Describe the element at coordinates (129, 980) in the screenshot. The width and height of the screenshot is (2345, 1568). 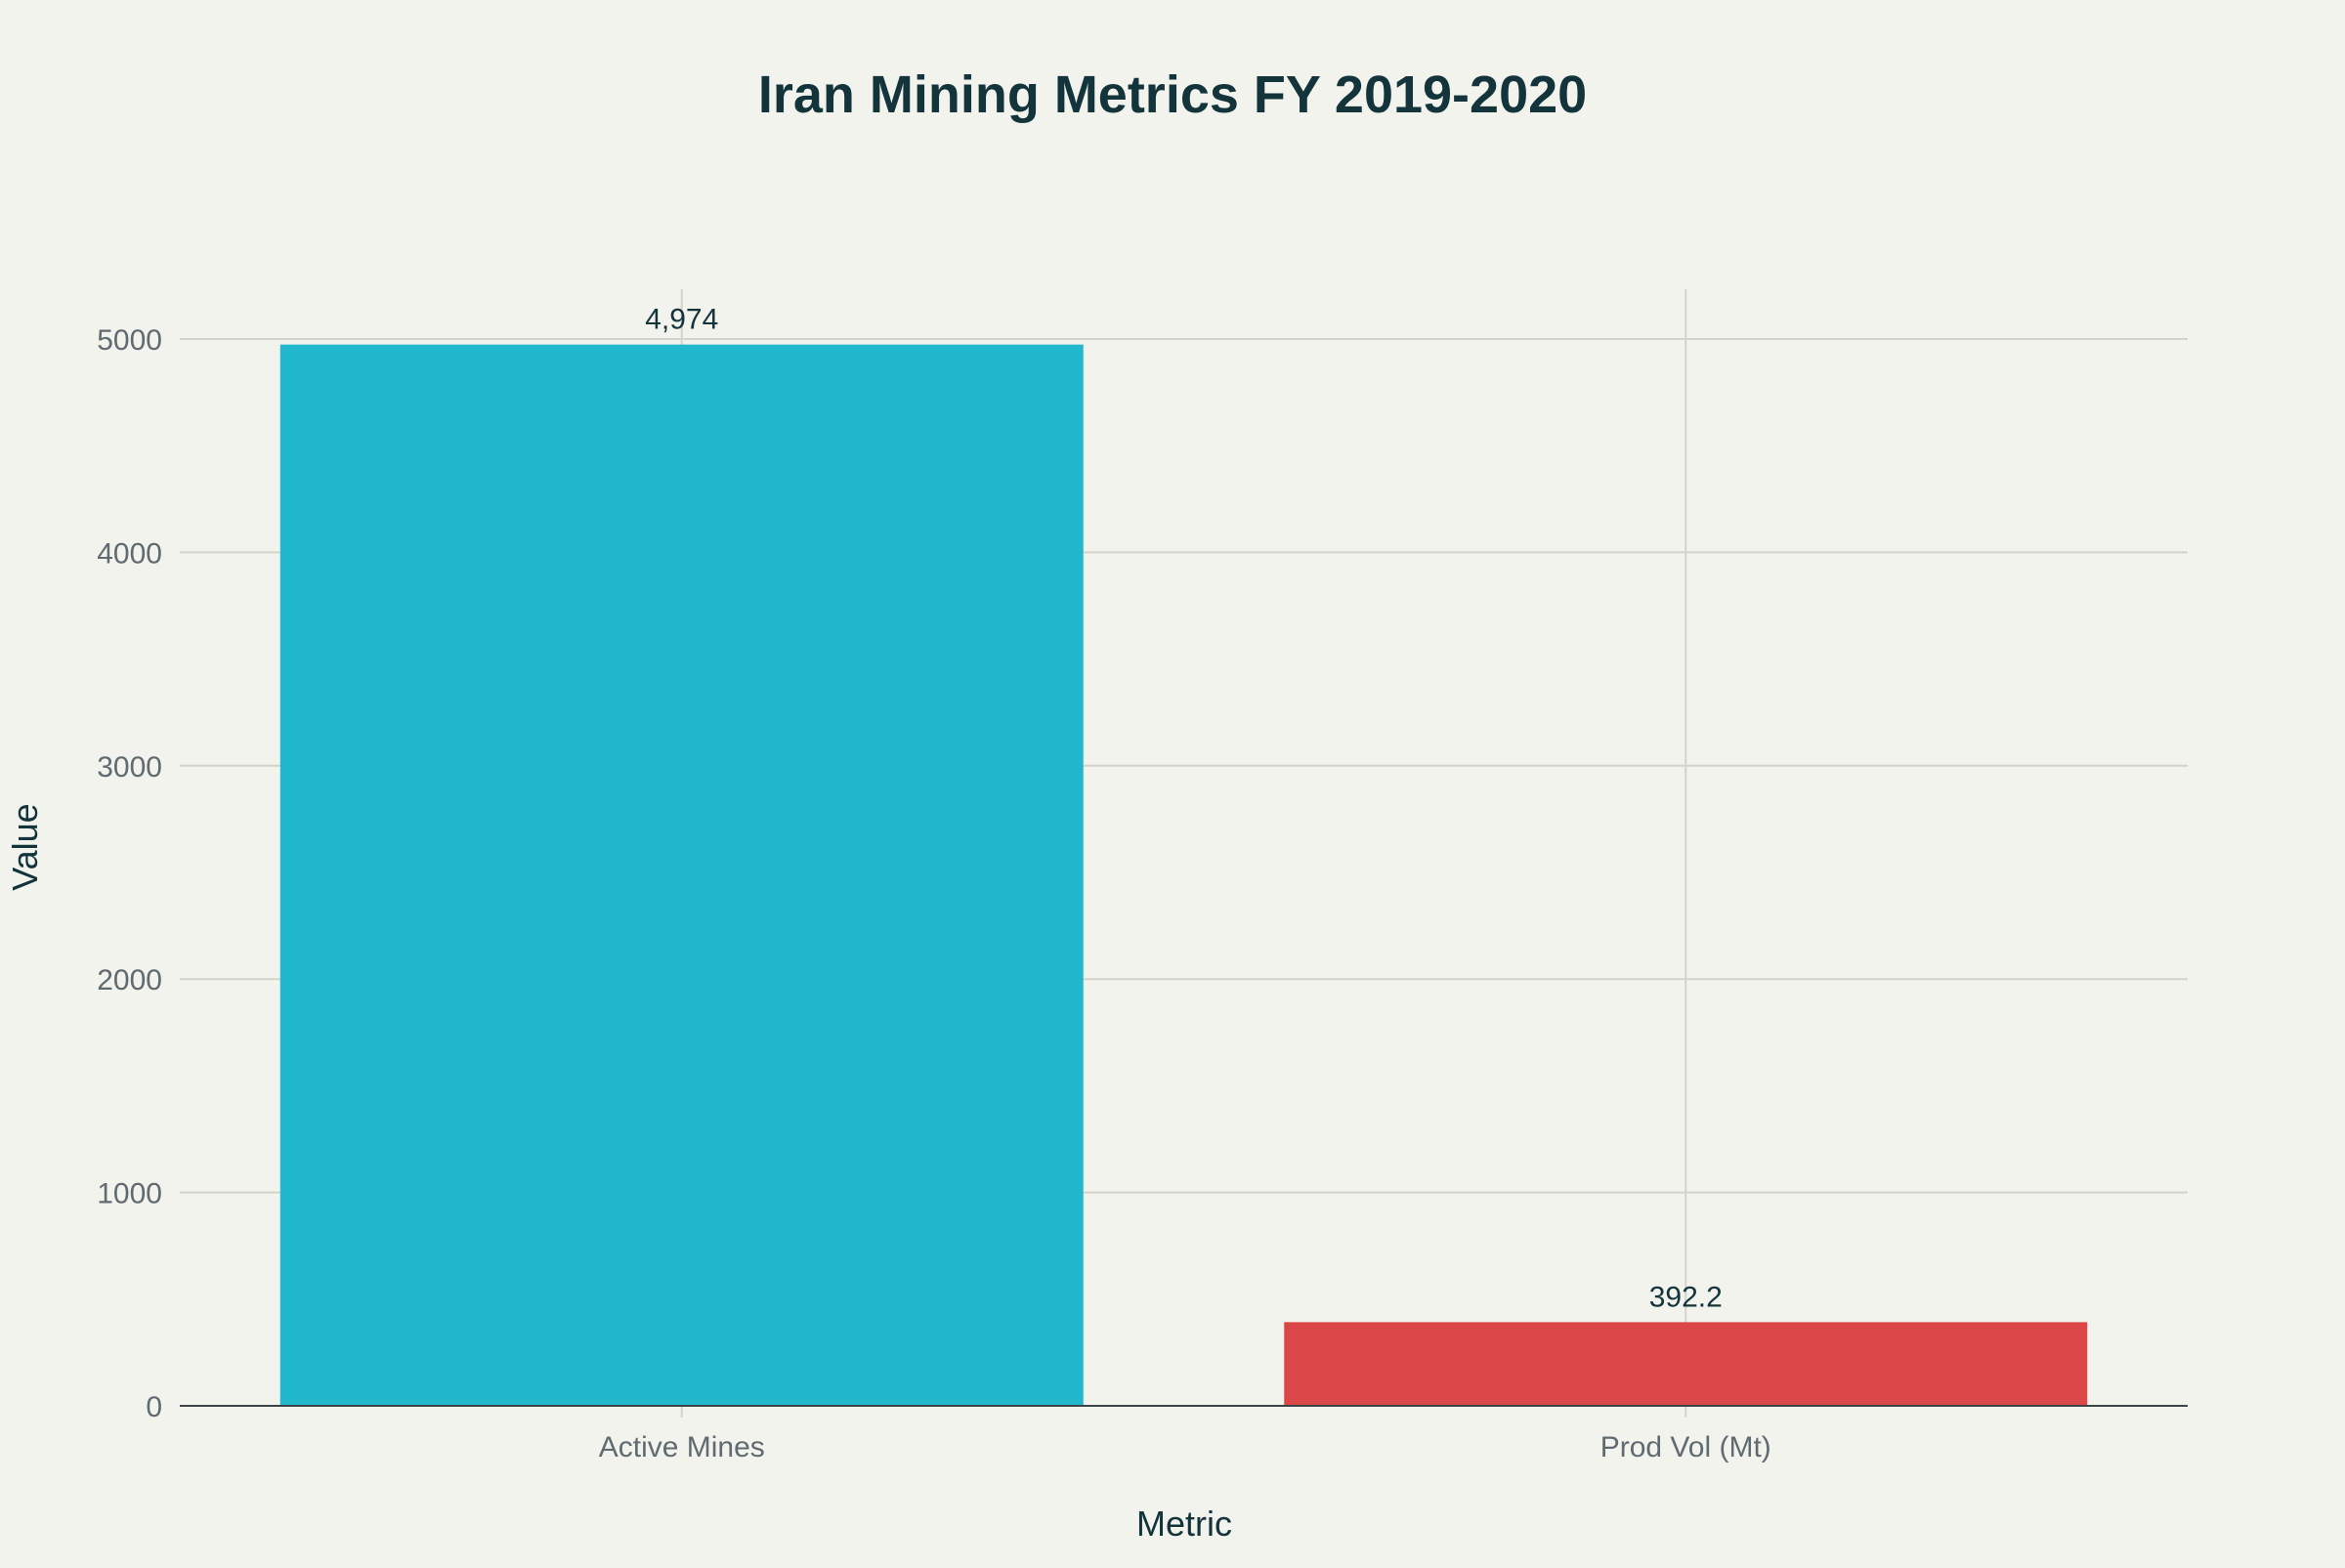
I see `y-tick-label: 2000` at that location.